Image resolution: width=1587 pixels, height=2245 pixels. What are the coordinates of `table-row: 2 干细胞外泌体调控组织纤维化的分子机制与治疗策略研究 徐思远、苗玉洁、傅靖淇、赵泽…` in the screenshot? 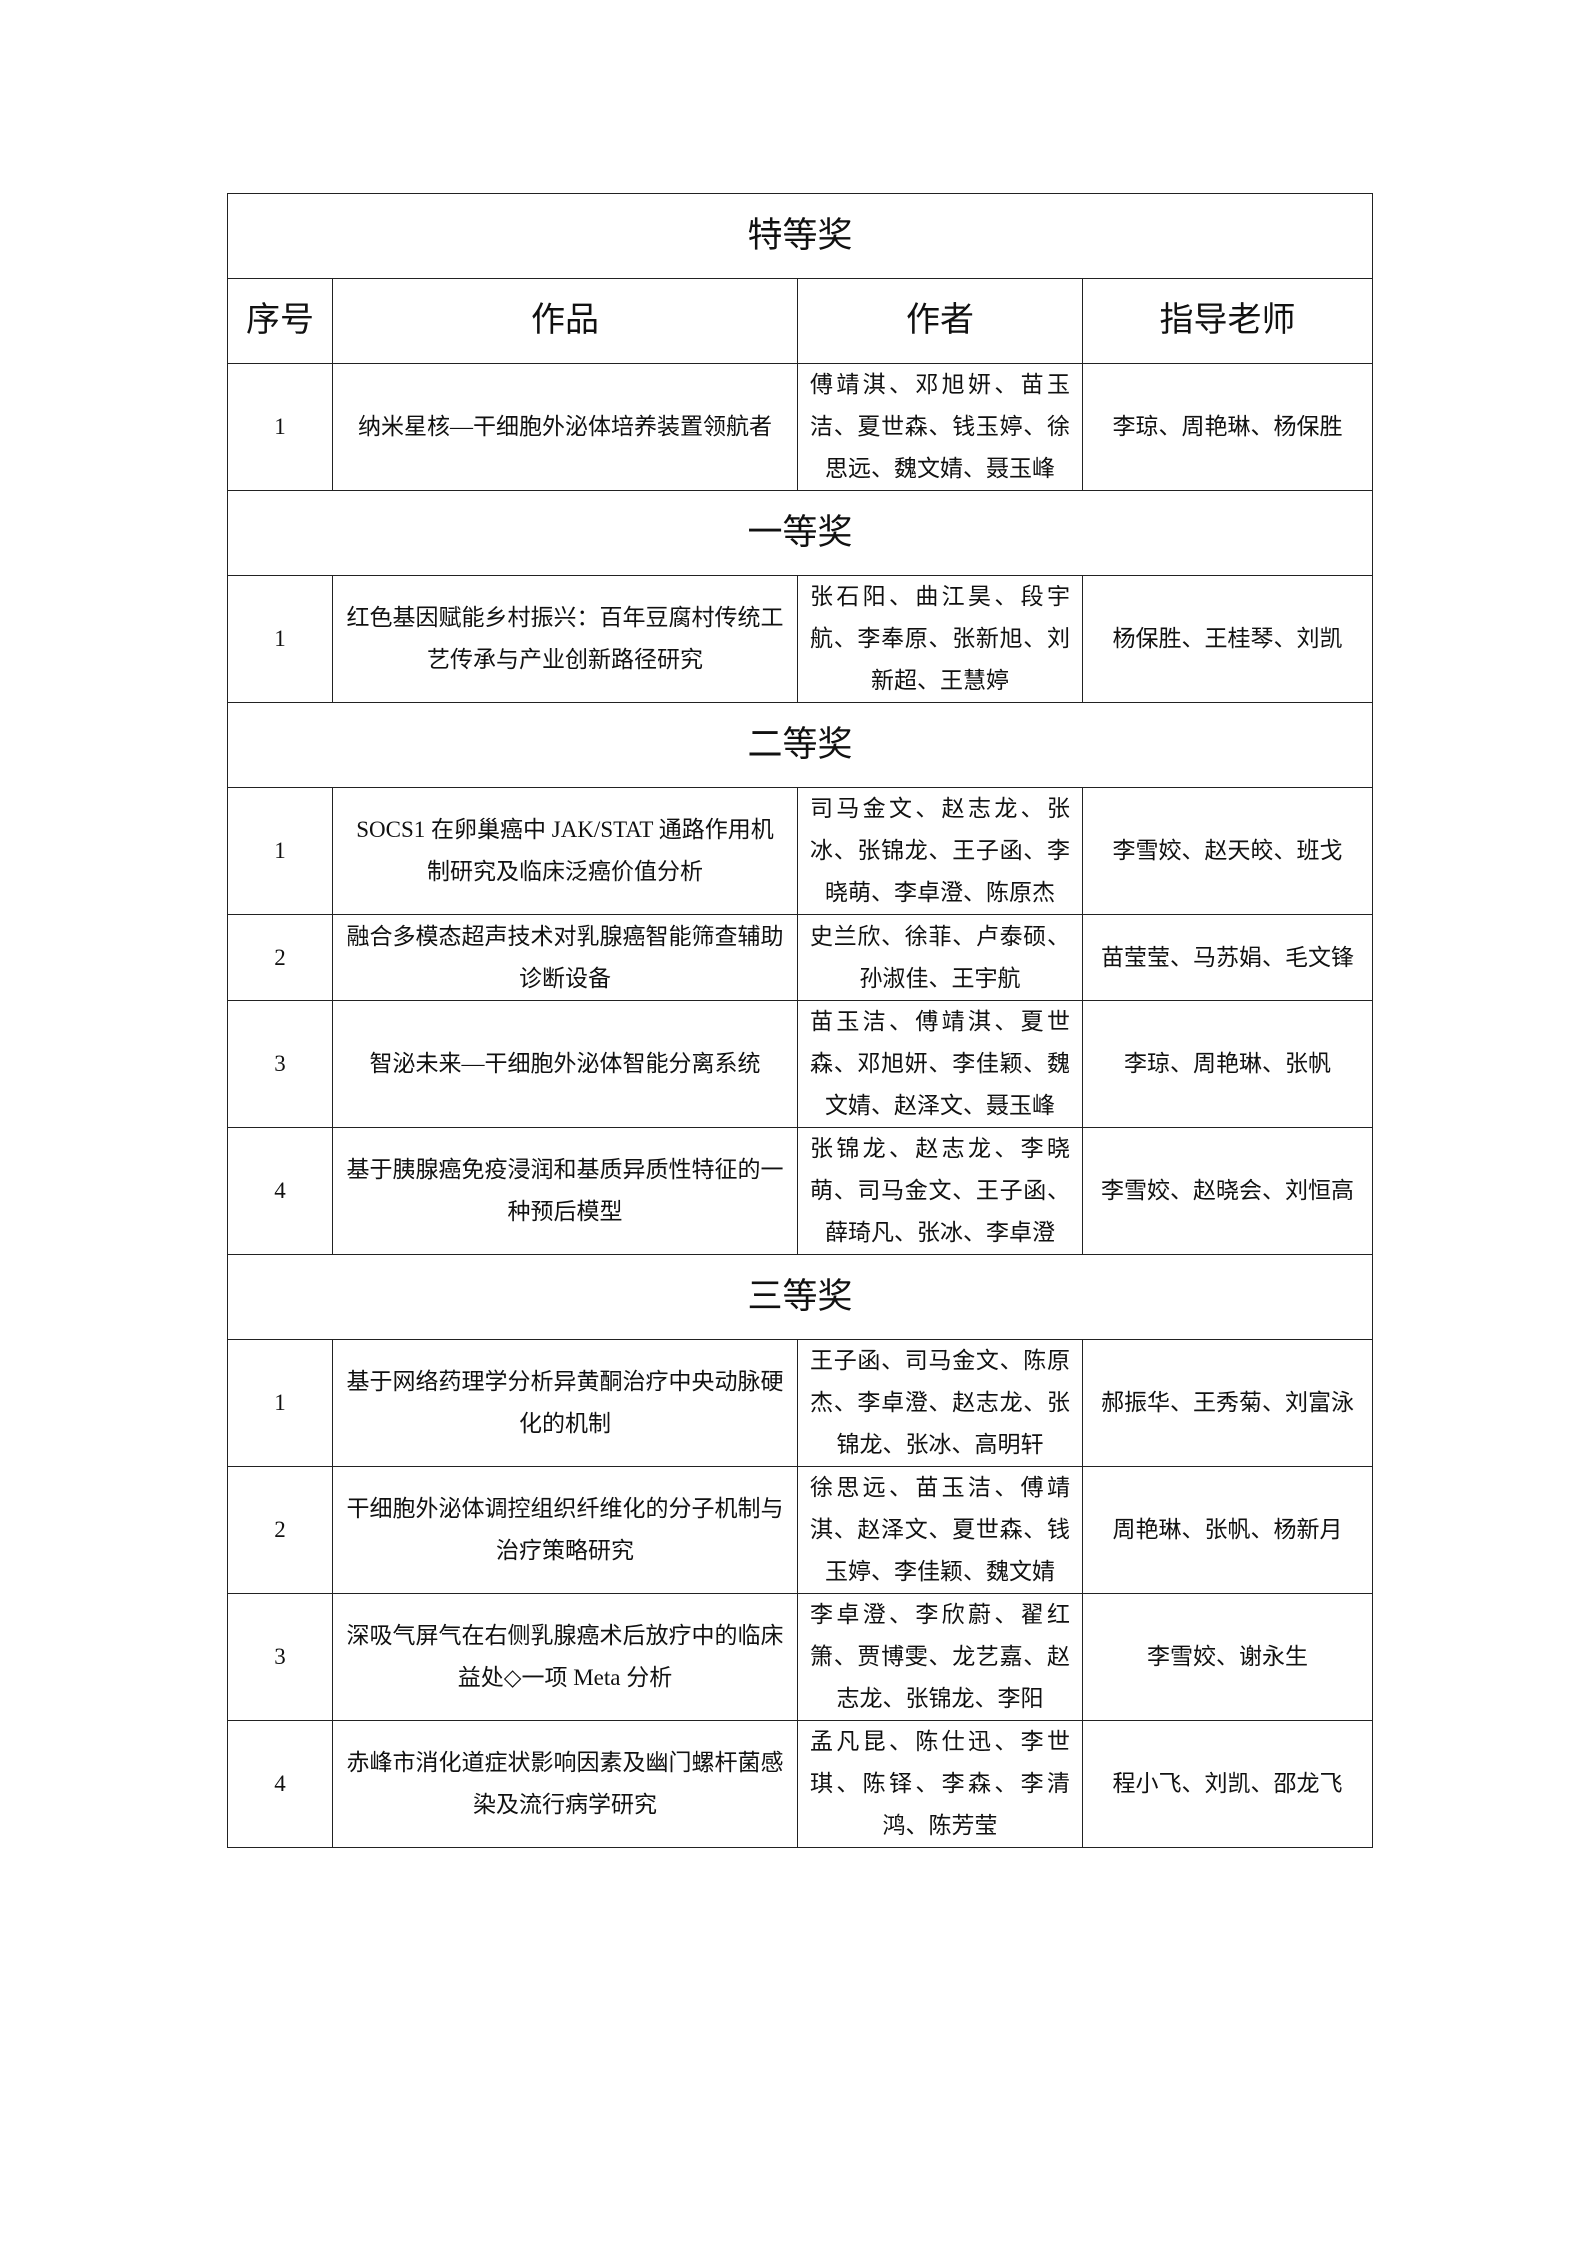 It's located at (800, 1530).